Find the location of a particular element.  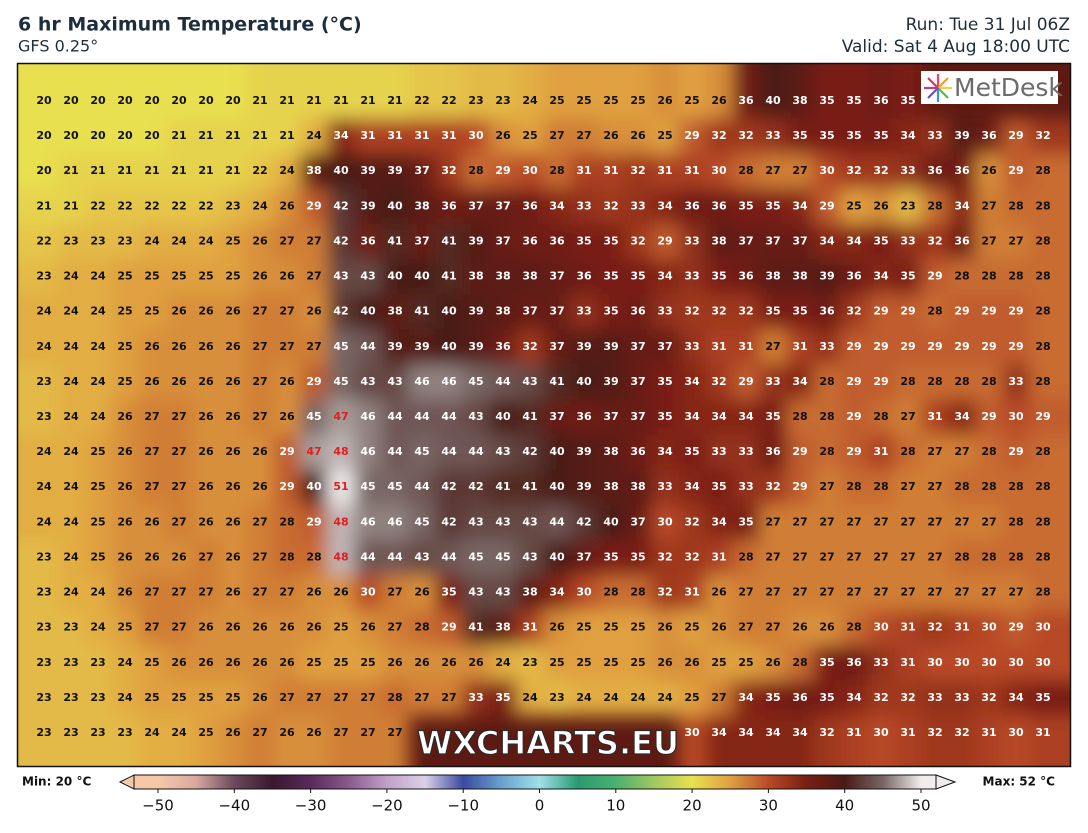

colorbar-tick-label: 40 is located at coordinates (844, 806).